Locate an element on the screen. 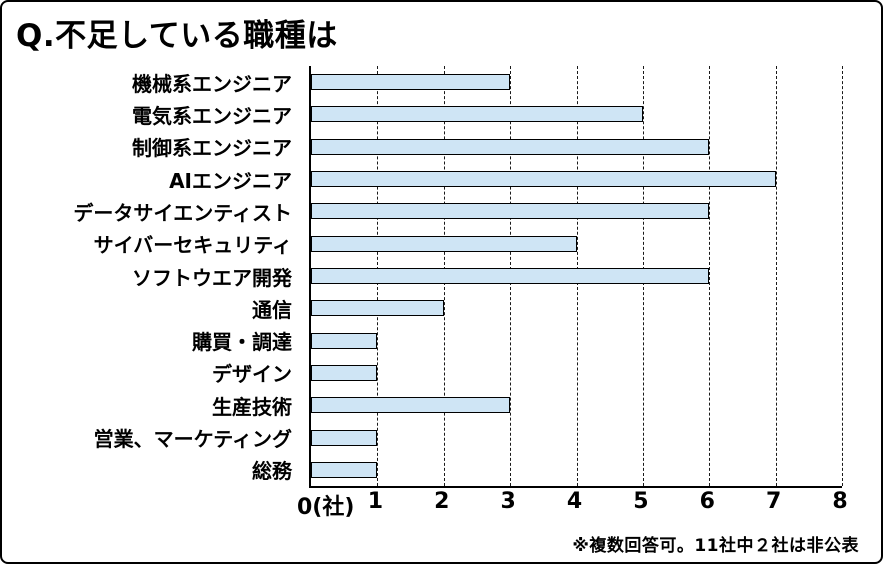 Image resolution: width=883 pixels, height=564 pixels. x-tick-label-4: 4 is located at coordinates (574, 501).